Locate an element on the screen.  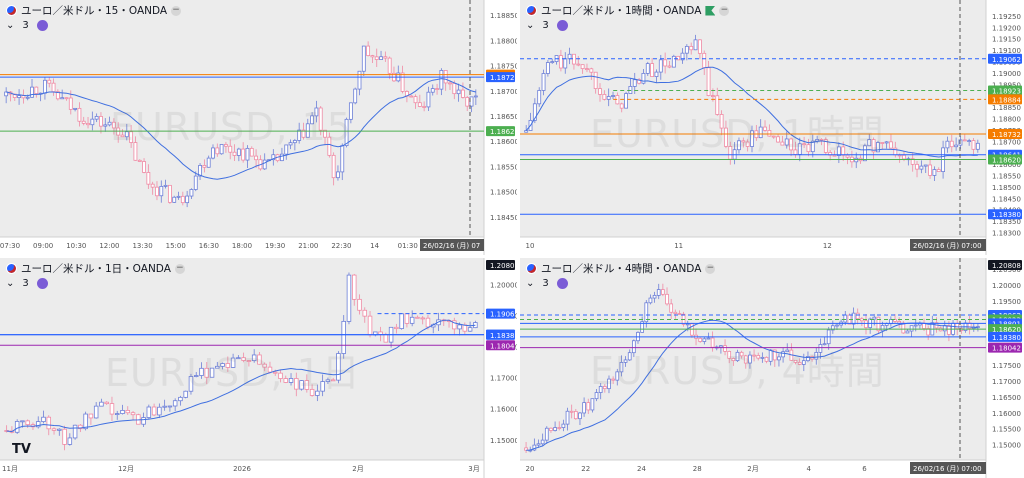
price-axis is located at coordinates (1005, 368).